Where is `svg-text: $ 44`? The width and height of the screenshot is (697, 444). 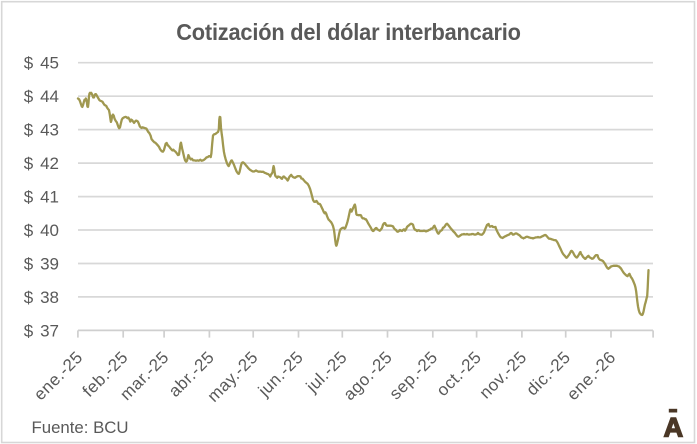
svg-text: $ 44 is located at coordinates (41, 96).